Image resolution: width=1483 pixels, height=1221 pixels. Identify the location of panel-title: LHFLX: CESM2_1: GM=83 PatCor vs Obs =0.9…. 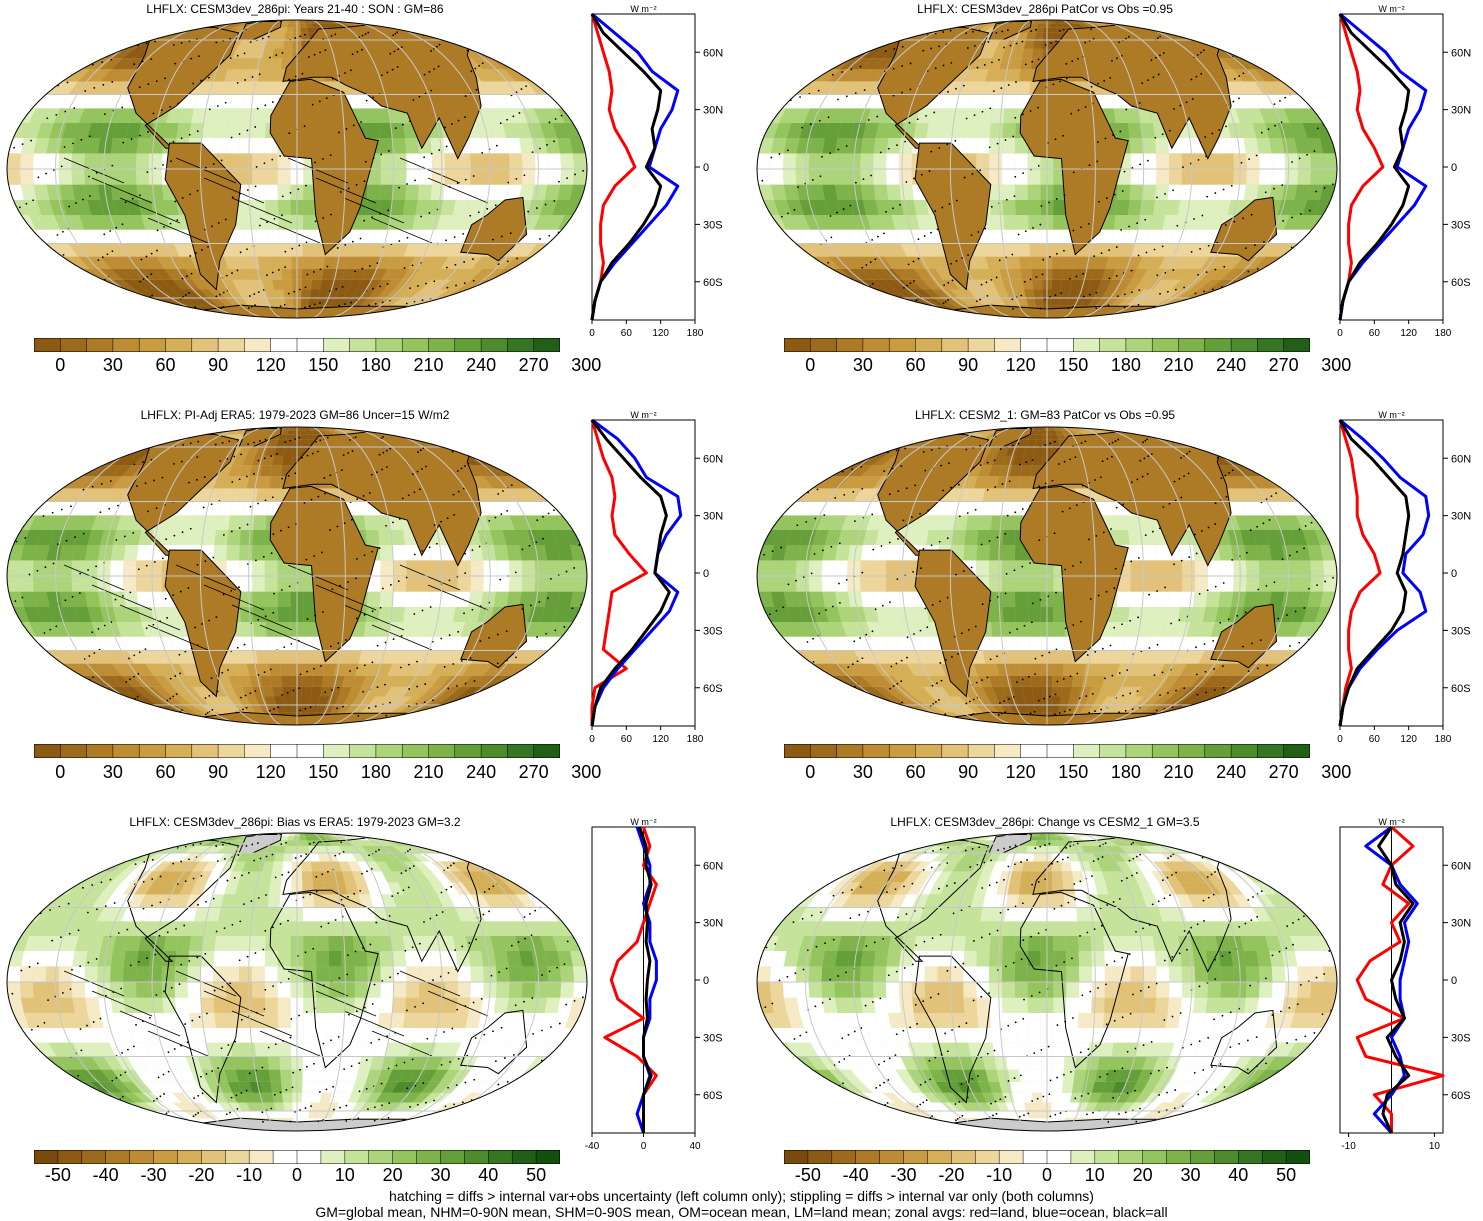
(1045, 415).